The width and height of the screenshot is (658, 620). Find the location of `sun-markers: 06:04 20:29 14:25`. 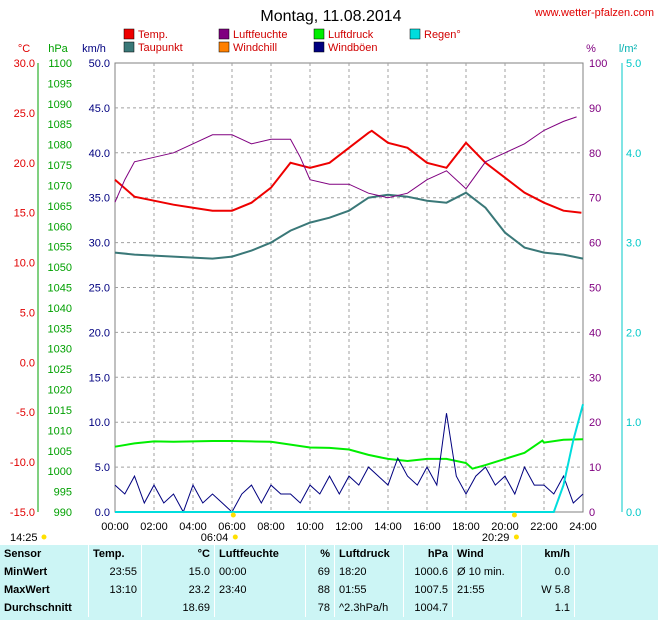

sun-markers: 06:04 20:29 14:25 is located at coordinates (264, 528).